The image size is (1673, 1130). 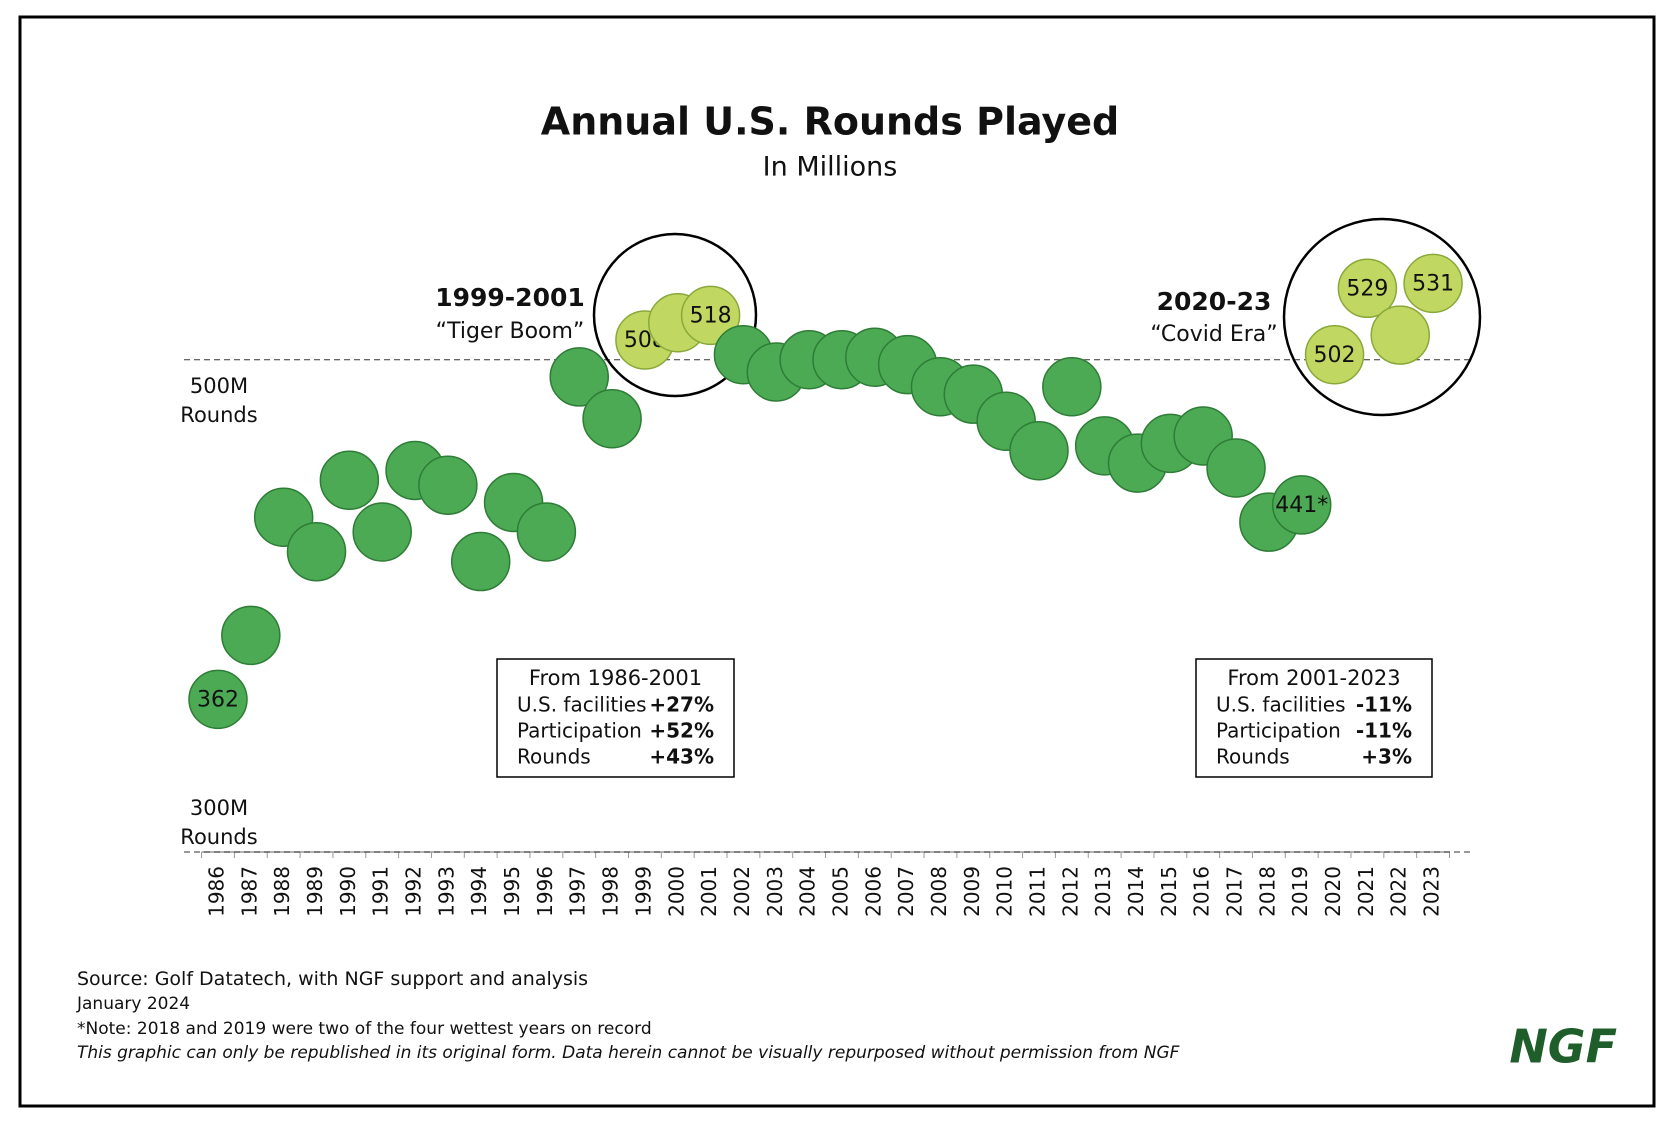 What do you see at coordinates (1432, 891) in the screenshot?
I see `x-tick-label: 2023` at bounding box center [1432, 891].